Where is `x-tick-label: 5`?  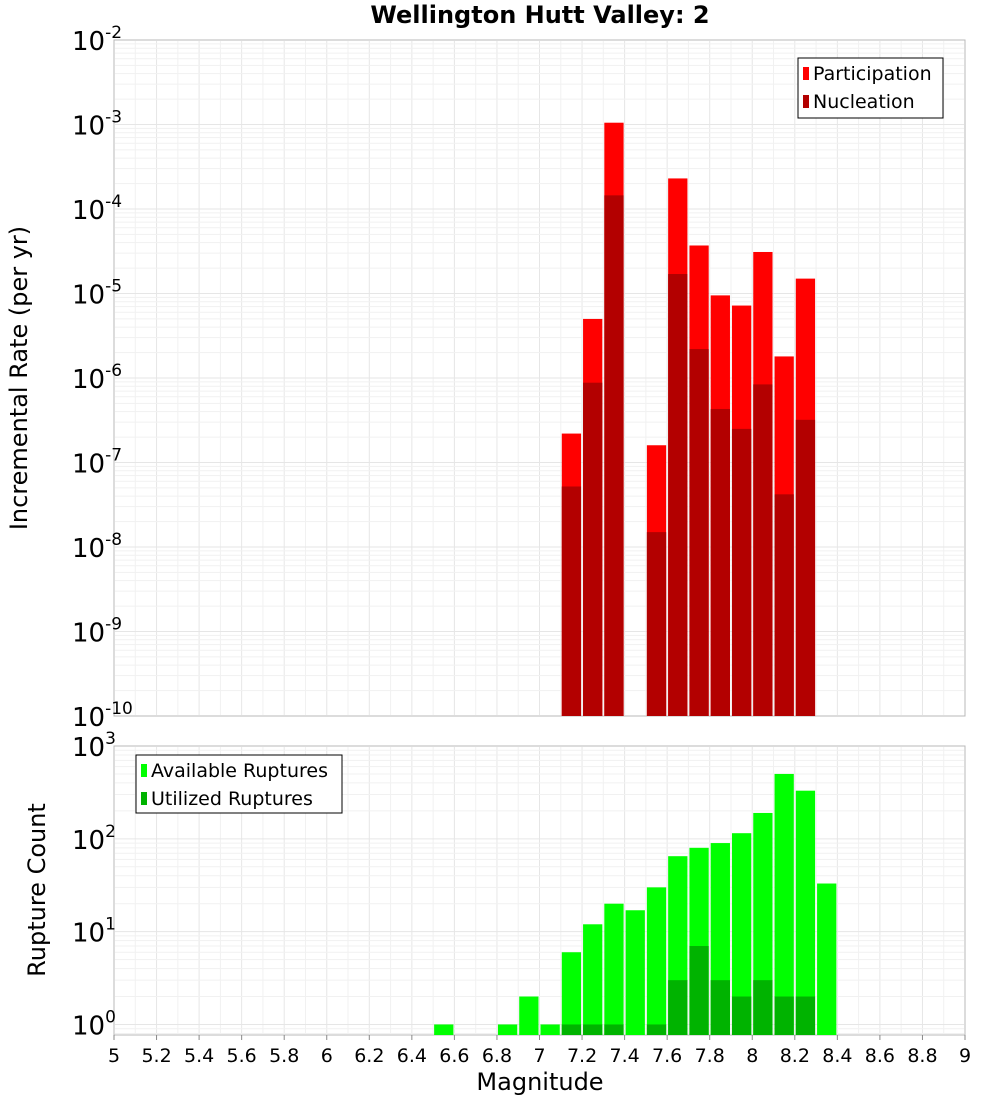
x-tick-label: 5 is located at coordinates (114, 1056).